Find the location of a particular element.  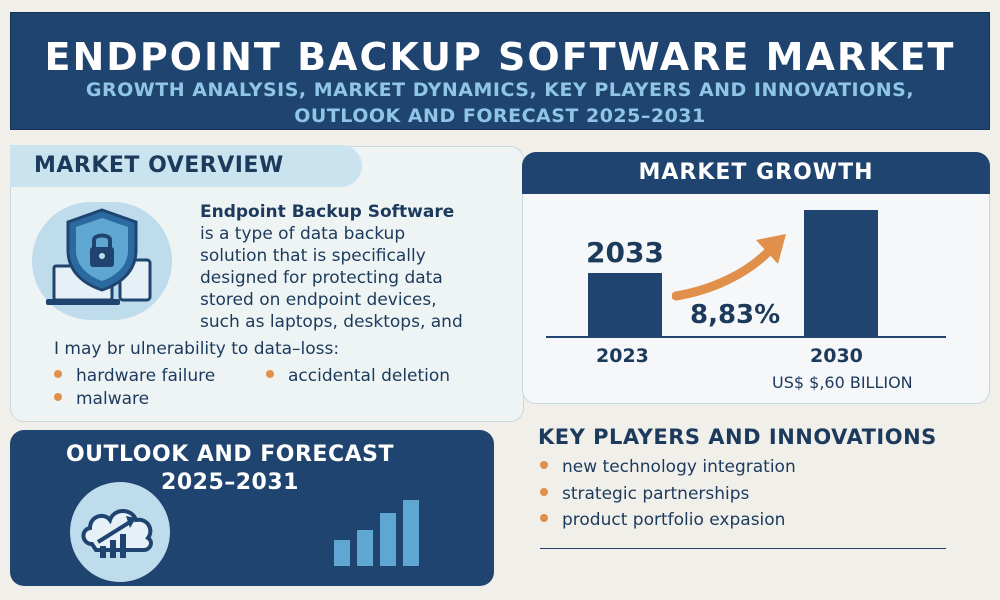

shield-lock-icon is located at coordinates (99, 256).